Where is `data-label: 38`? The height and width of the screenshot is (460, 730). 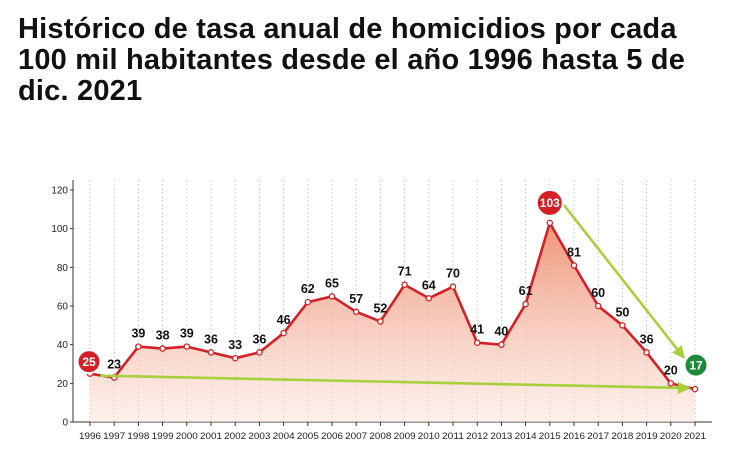
data-label: 38 is located at coordinates (163, 336).